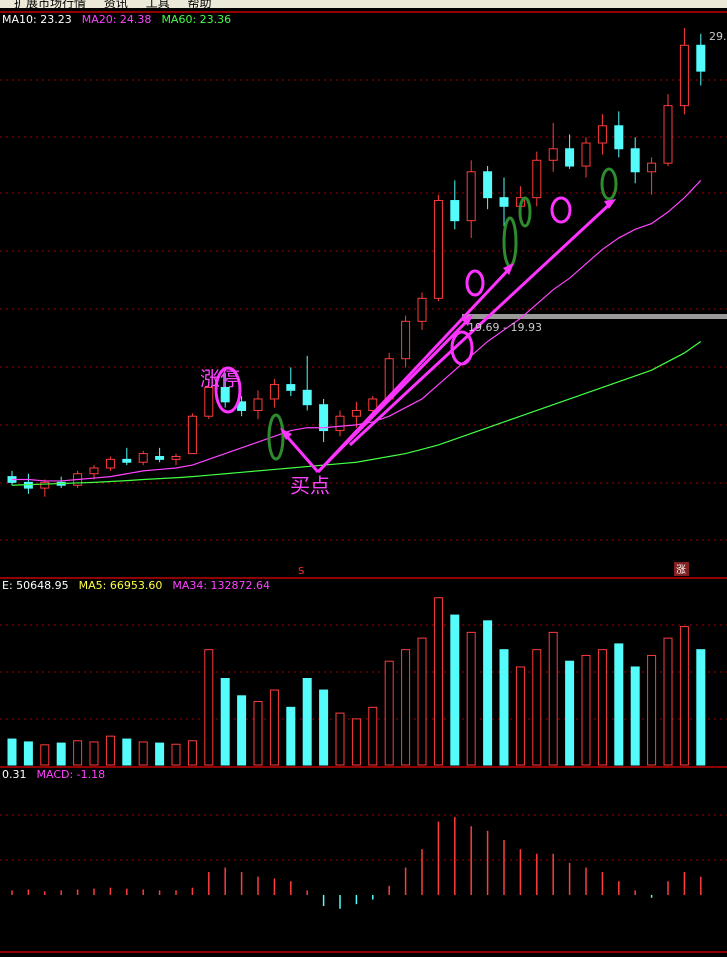 The width and height of the screenshot is (727, 957). I want to click on indicator-label: MA60: 23.36, so click(196, 19).